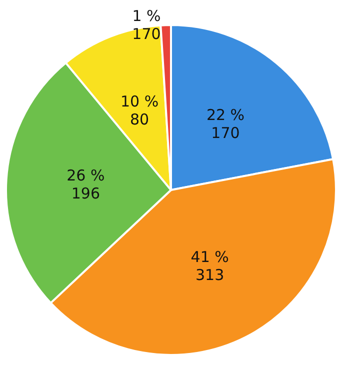  Describe the element at coordinates (139, 110) in the screenshot. I see `data-label: 10 % 80` at that location.